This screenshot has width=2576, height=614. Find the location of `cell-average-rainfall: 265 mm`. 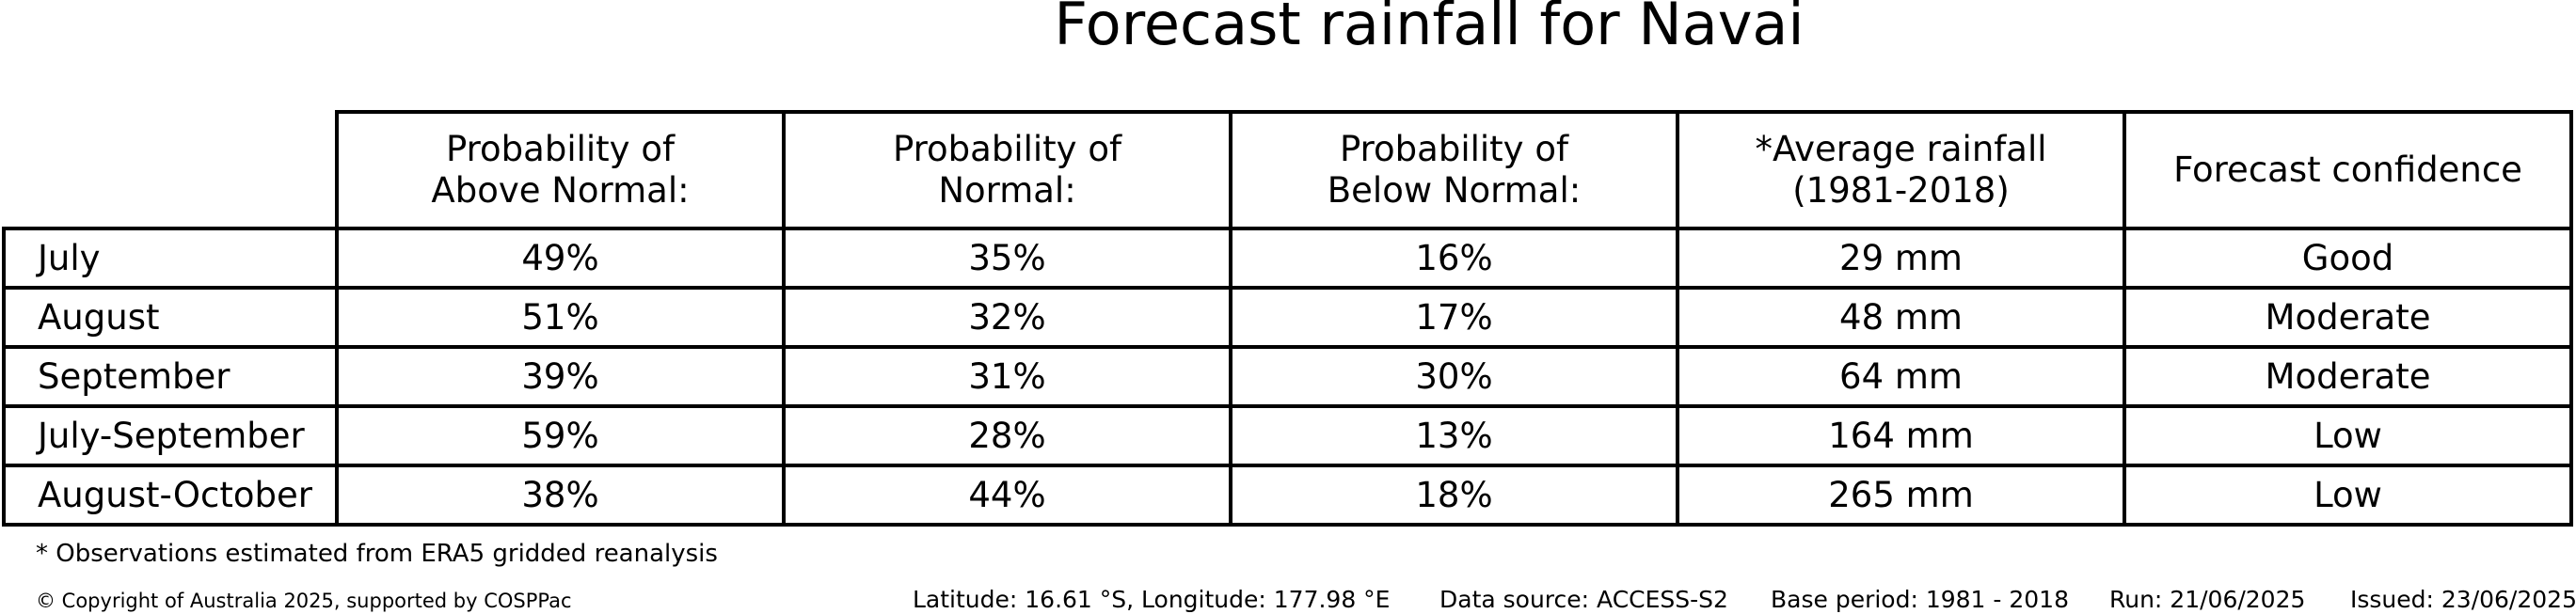

cell-average-rainfall: 265 mm is located at coordinates (1901, 496).